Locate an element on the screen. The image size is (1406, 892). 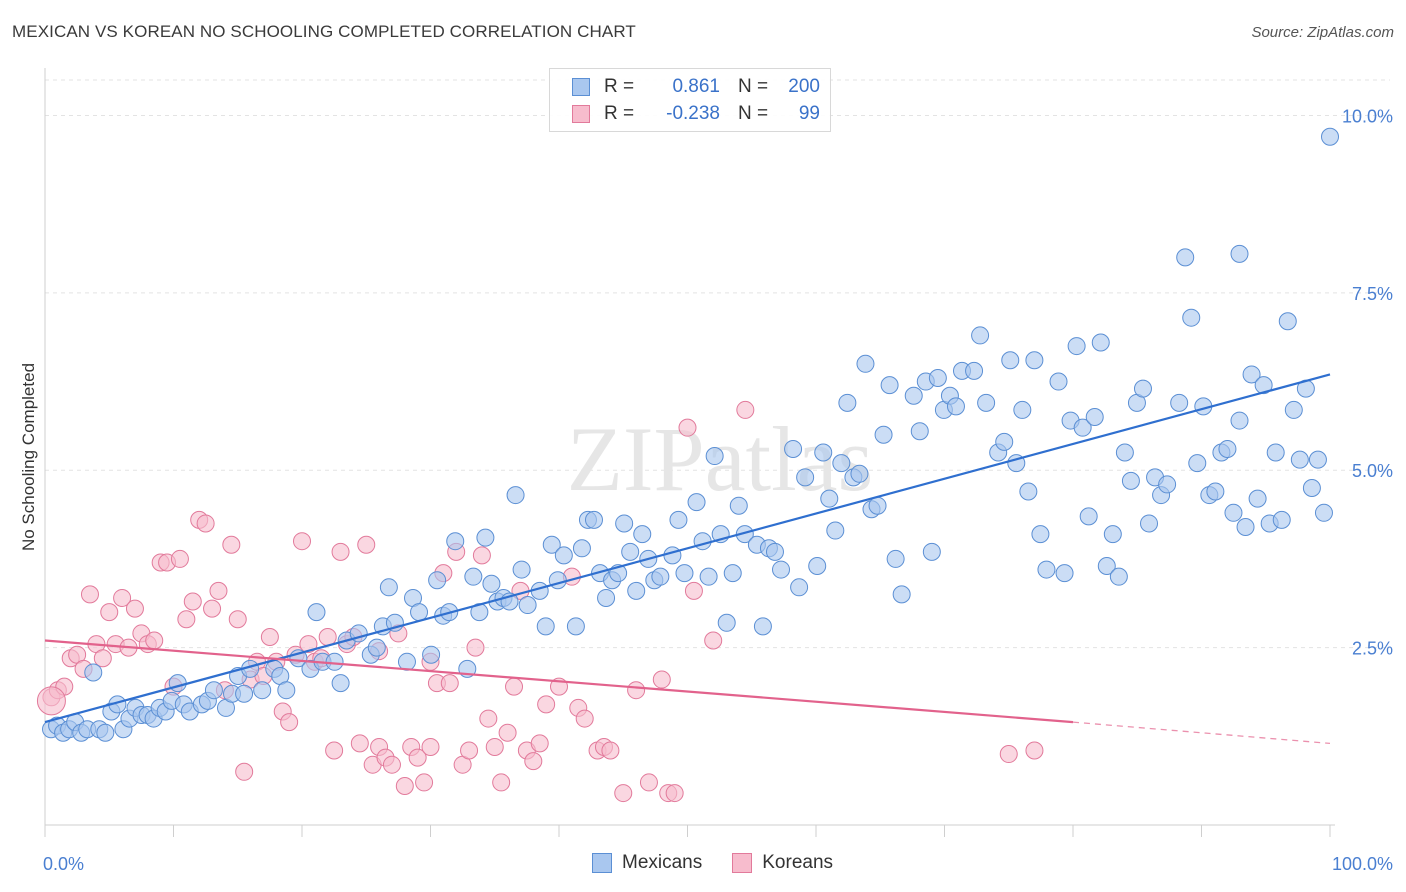
legend-r-value: -0.238 is located at coordinates (693, 113).